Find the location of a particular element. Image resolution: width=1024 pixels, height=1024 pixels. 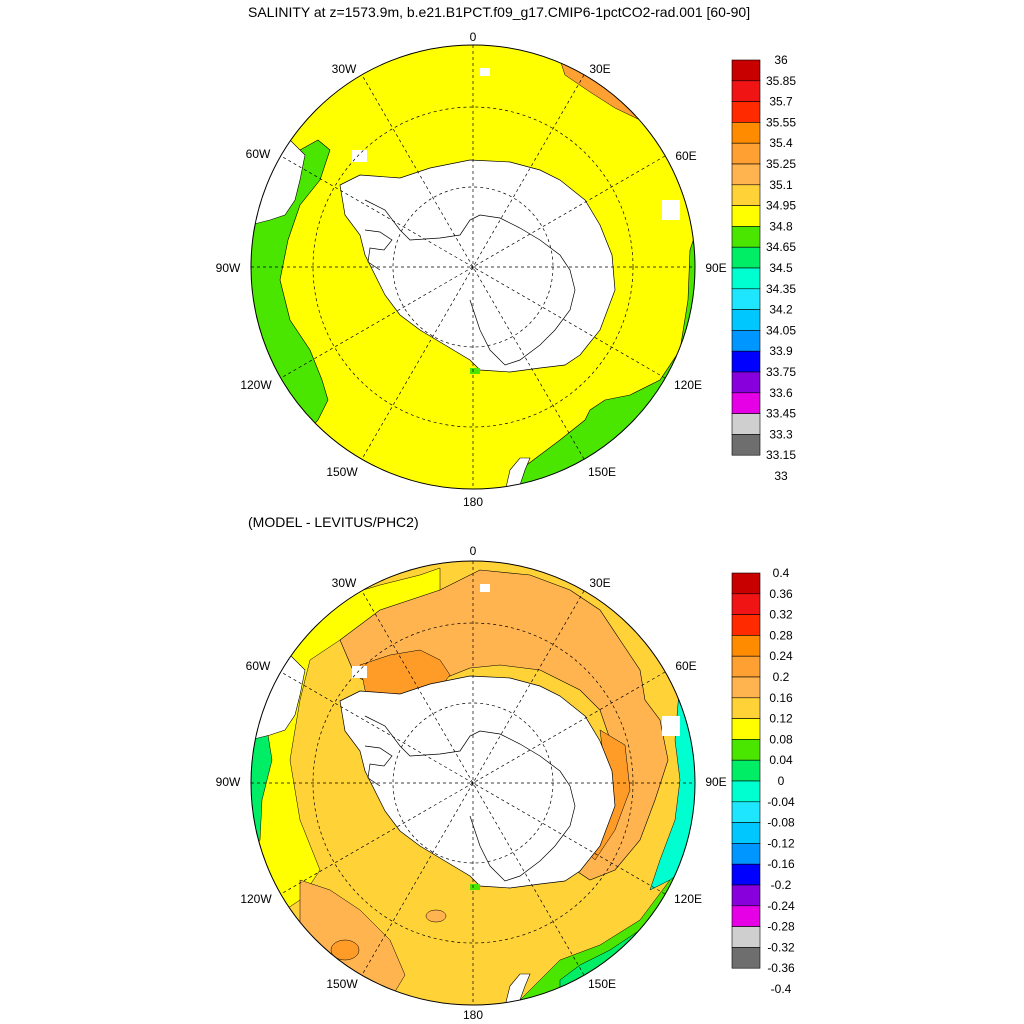

colorbar-tick-label: 0.12 is located at coordinates (781, 719).